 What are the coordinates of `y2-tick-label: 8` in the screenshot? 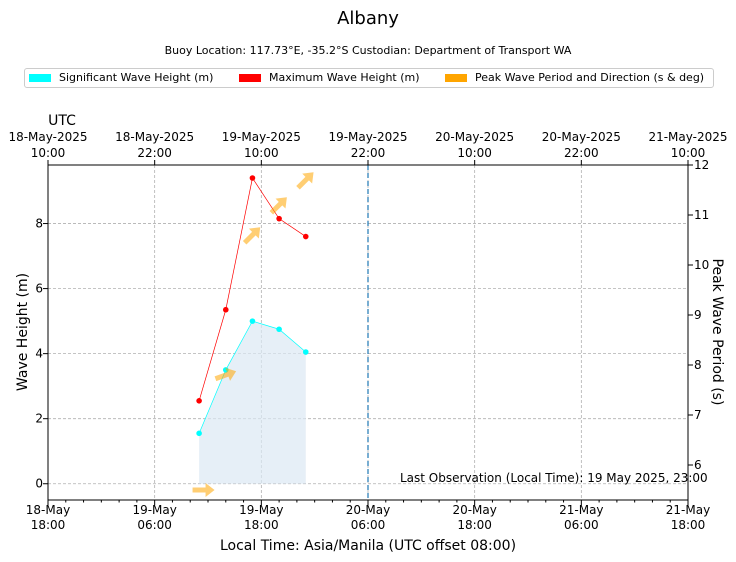 It's located at (698, 365).